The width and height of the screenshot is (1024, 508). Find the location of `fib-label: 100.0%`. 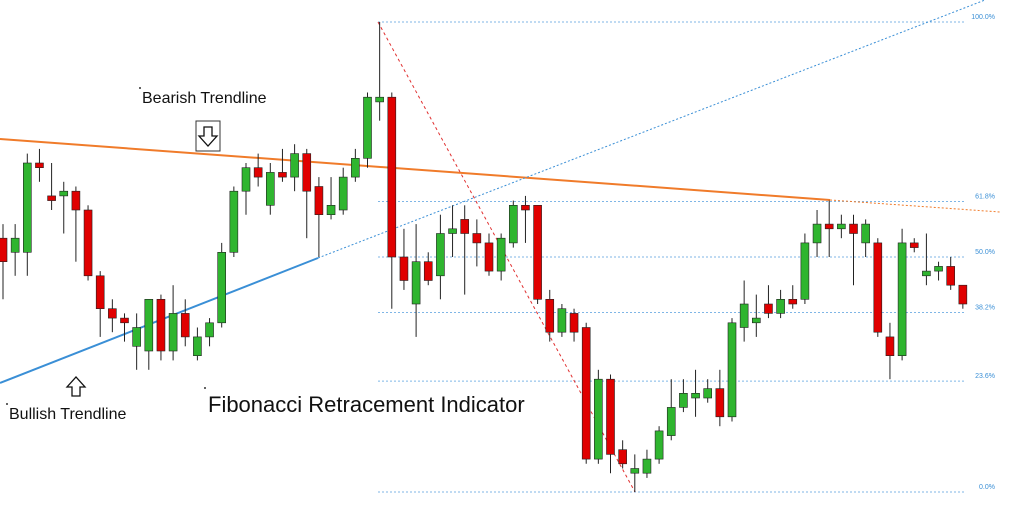

fib-label: 100.0% is located at coordinates (983, 17).